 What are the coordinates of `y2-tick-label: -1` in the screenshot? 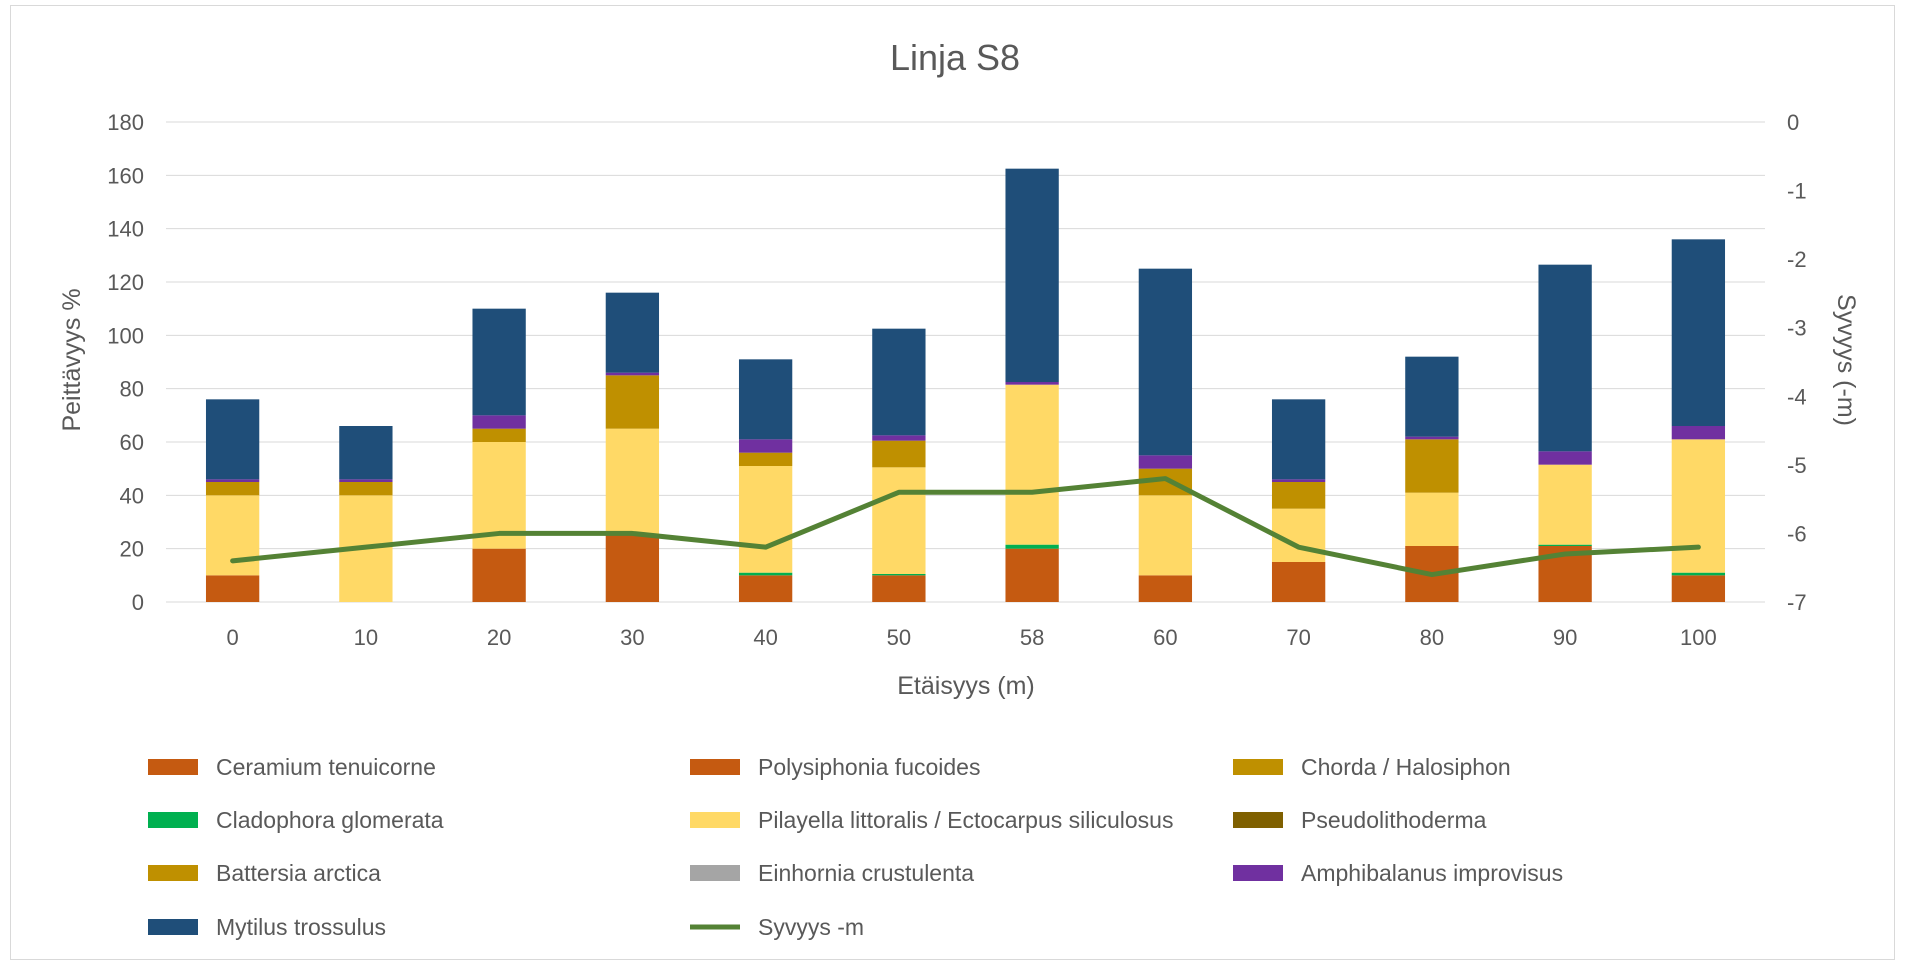 It's located at (1797, 191).